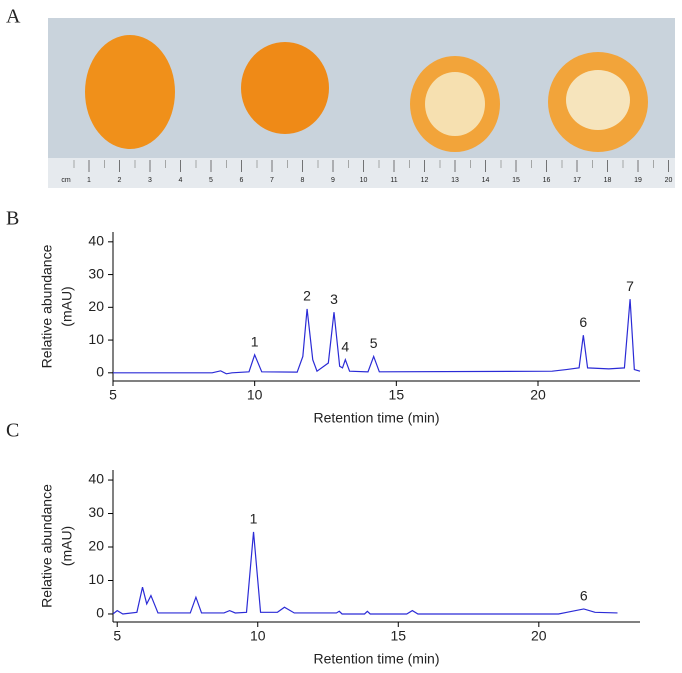  What do you see at coordinates (374, 343) in the screenshot?
I see `peak-label: 5` at bounding box center [374, 343].